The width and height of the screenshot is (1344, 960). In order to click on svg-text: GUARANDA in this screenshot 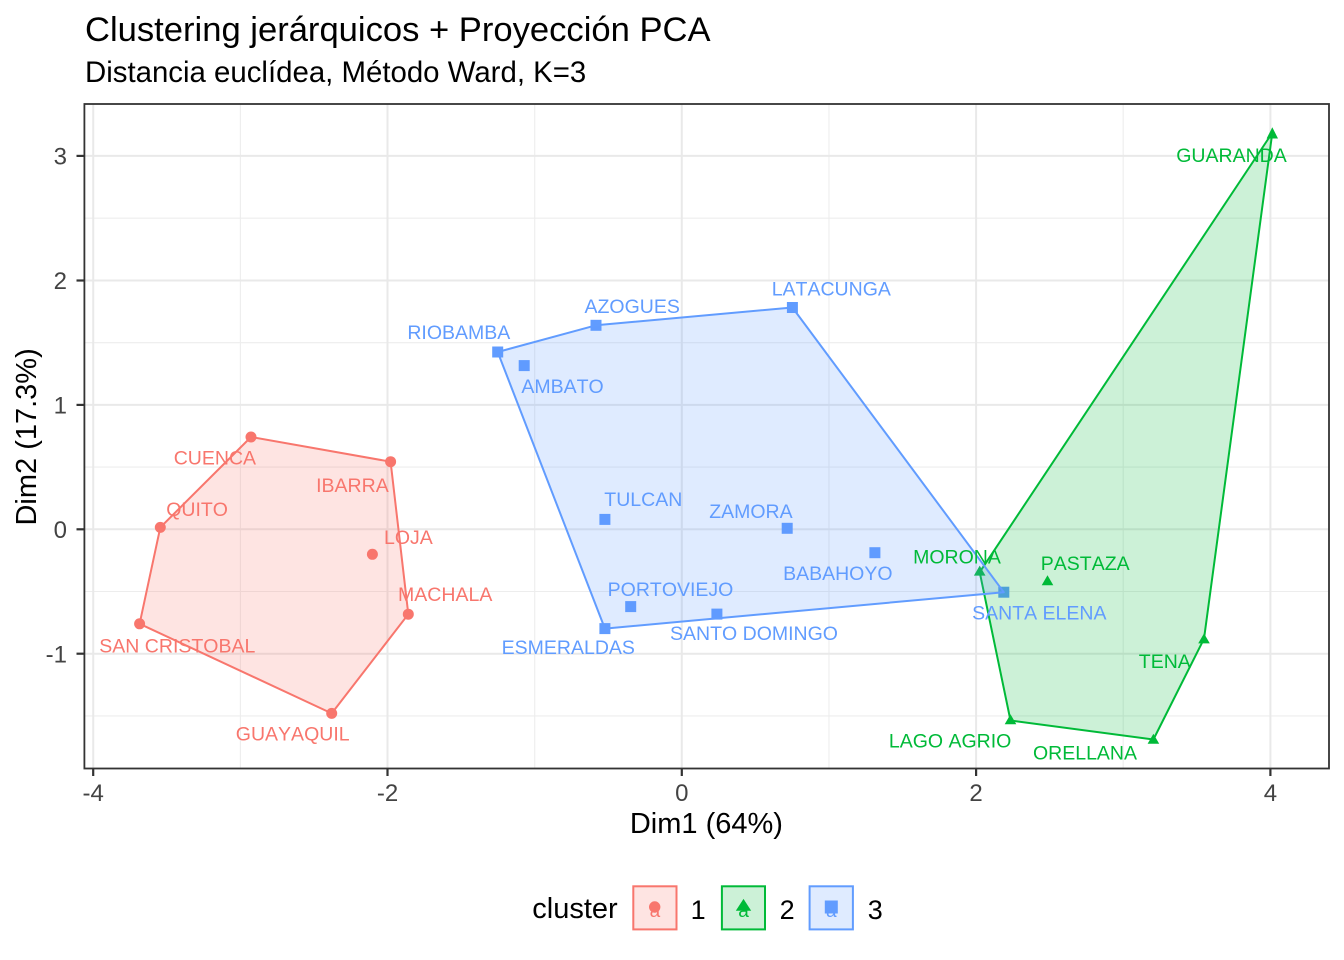, I will do `click(1231, 156)`.